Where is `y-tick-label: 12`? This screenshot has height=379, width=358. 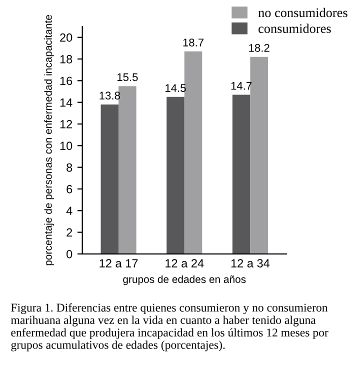
y-tick-label: 12 is located at coordinates (66, 124).